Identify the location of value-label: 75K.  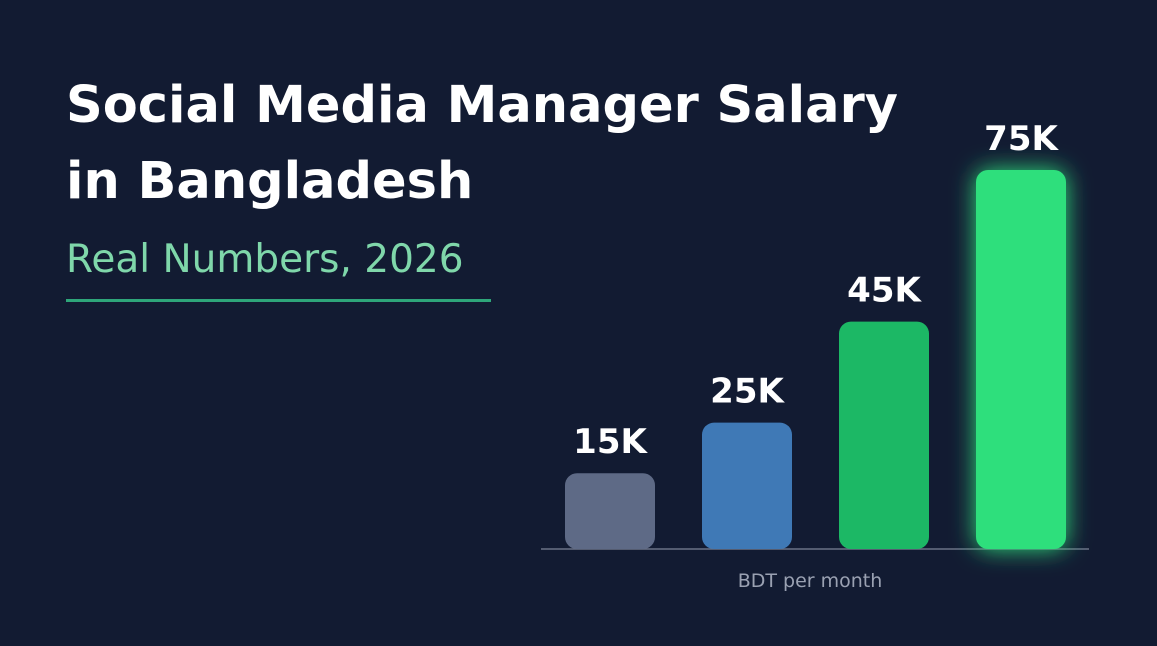
(1021, 139).